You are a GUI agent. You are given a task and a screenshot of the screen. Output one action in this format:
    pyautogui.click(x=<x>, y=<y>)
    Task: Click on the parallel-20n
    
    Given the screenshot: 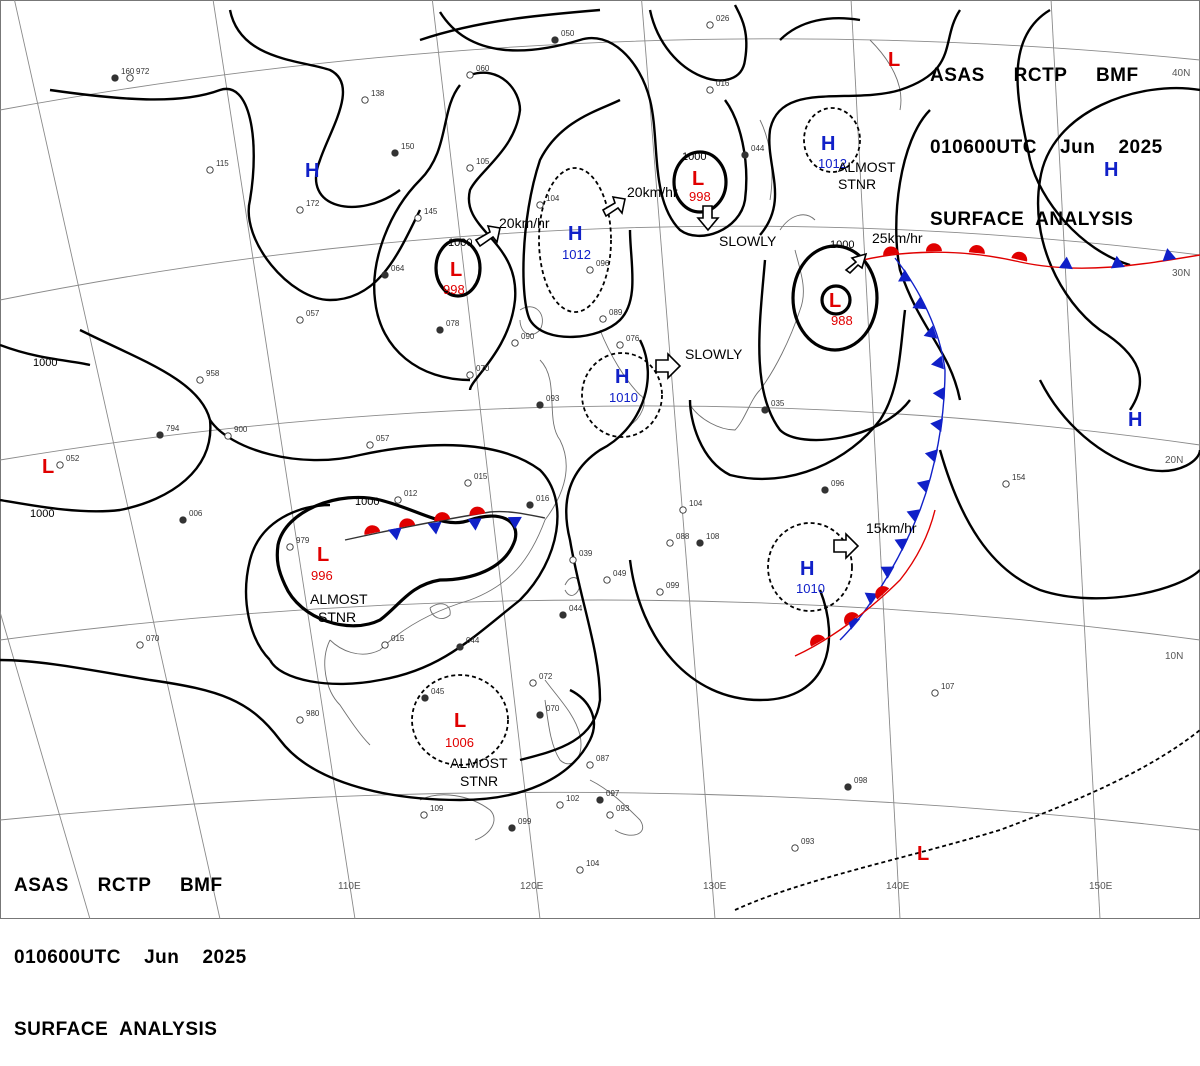 What is the action you would take?
    pyautogui.click(x=600, y=433)
    